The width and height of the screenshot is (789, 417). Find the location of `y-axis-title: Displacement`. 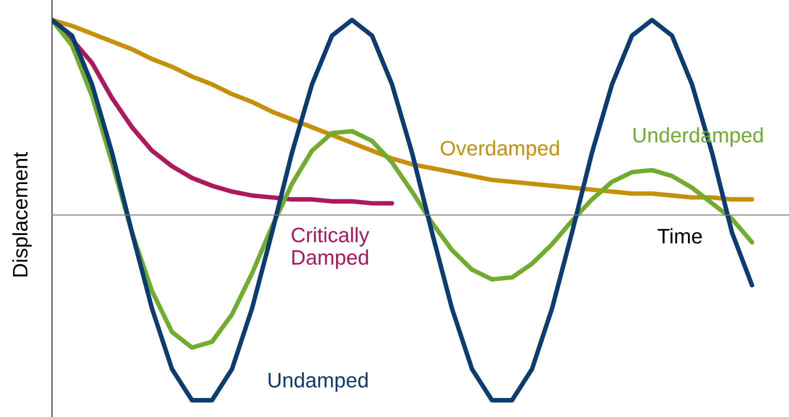

y-axis-title: Displacement is located at coordinates (22, 214).